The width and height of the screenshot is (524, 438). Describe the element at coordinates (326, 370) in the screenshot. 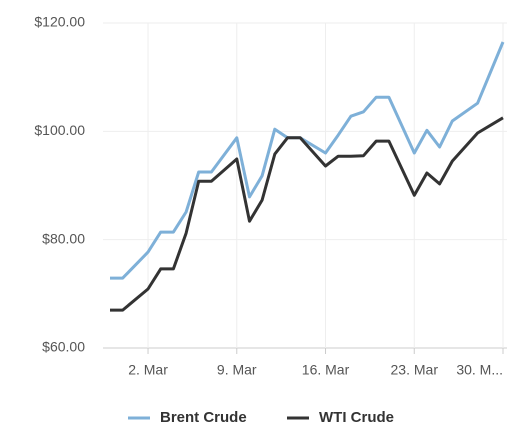

I see `x-tick-label: 16. Mar` at that location.